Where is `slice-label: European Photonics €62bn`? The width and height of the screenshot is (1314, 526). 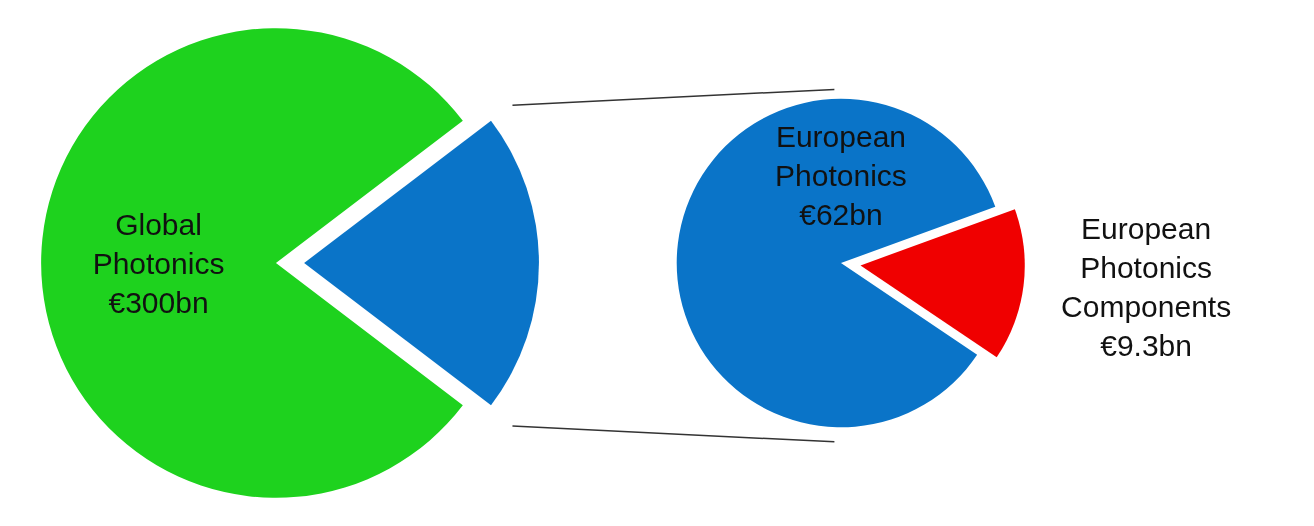
slice-label: European Photonics €62bn is located at coordinates (841, 175).